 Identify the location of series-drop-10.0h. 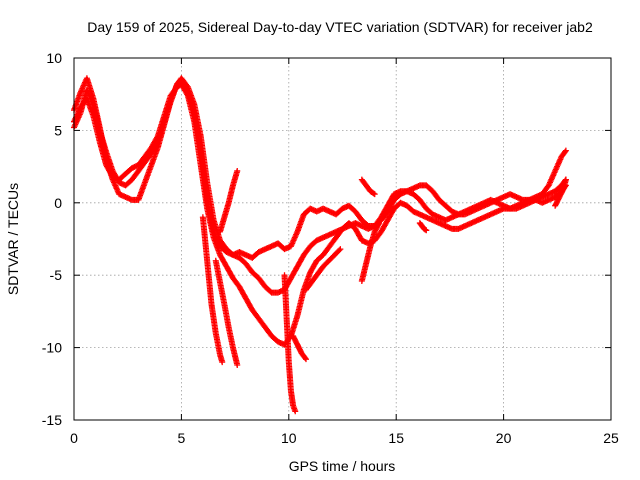
(290, 343).